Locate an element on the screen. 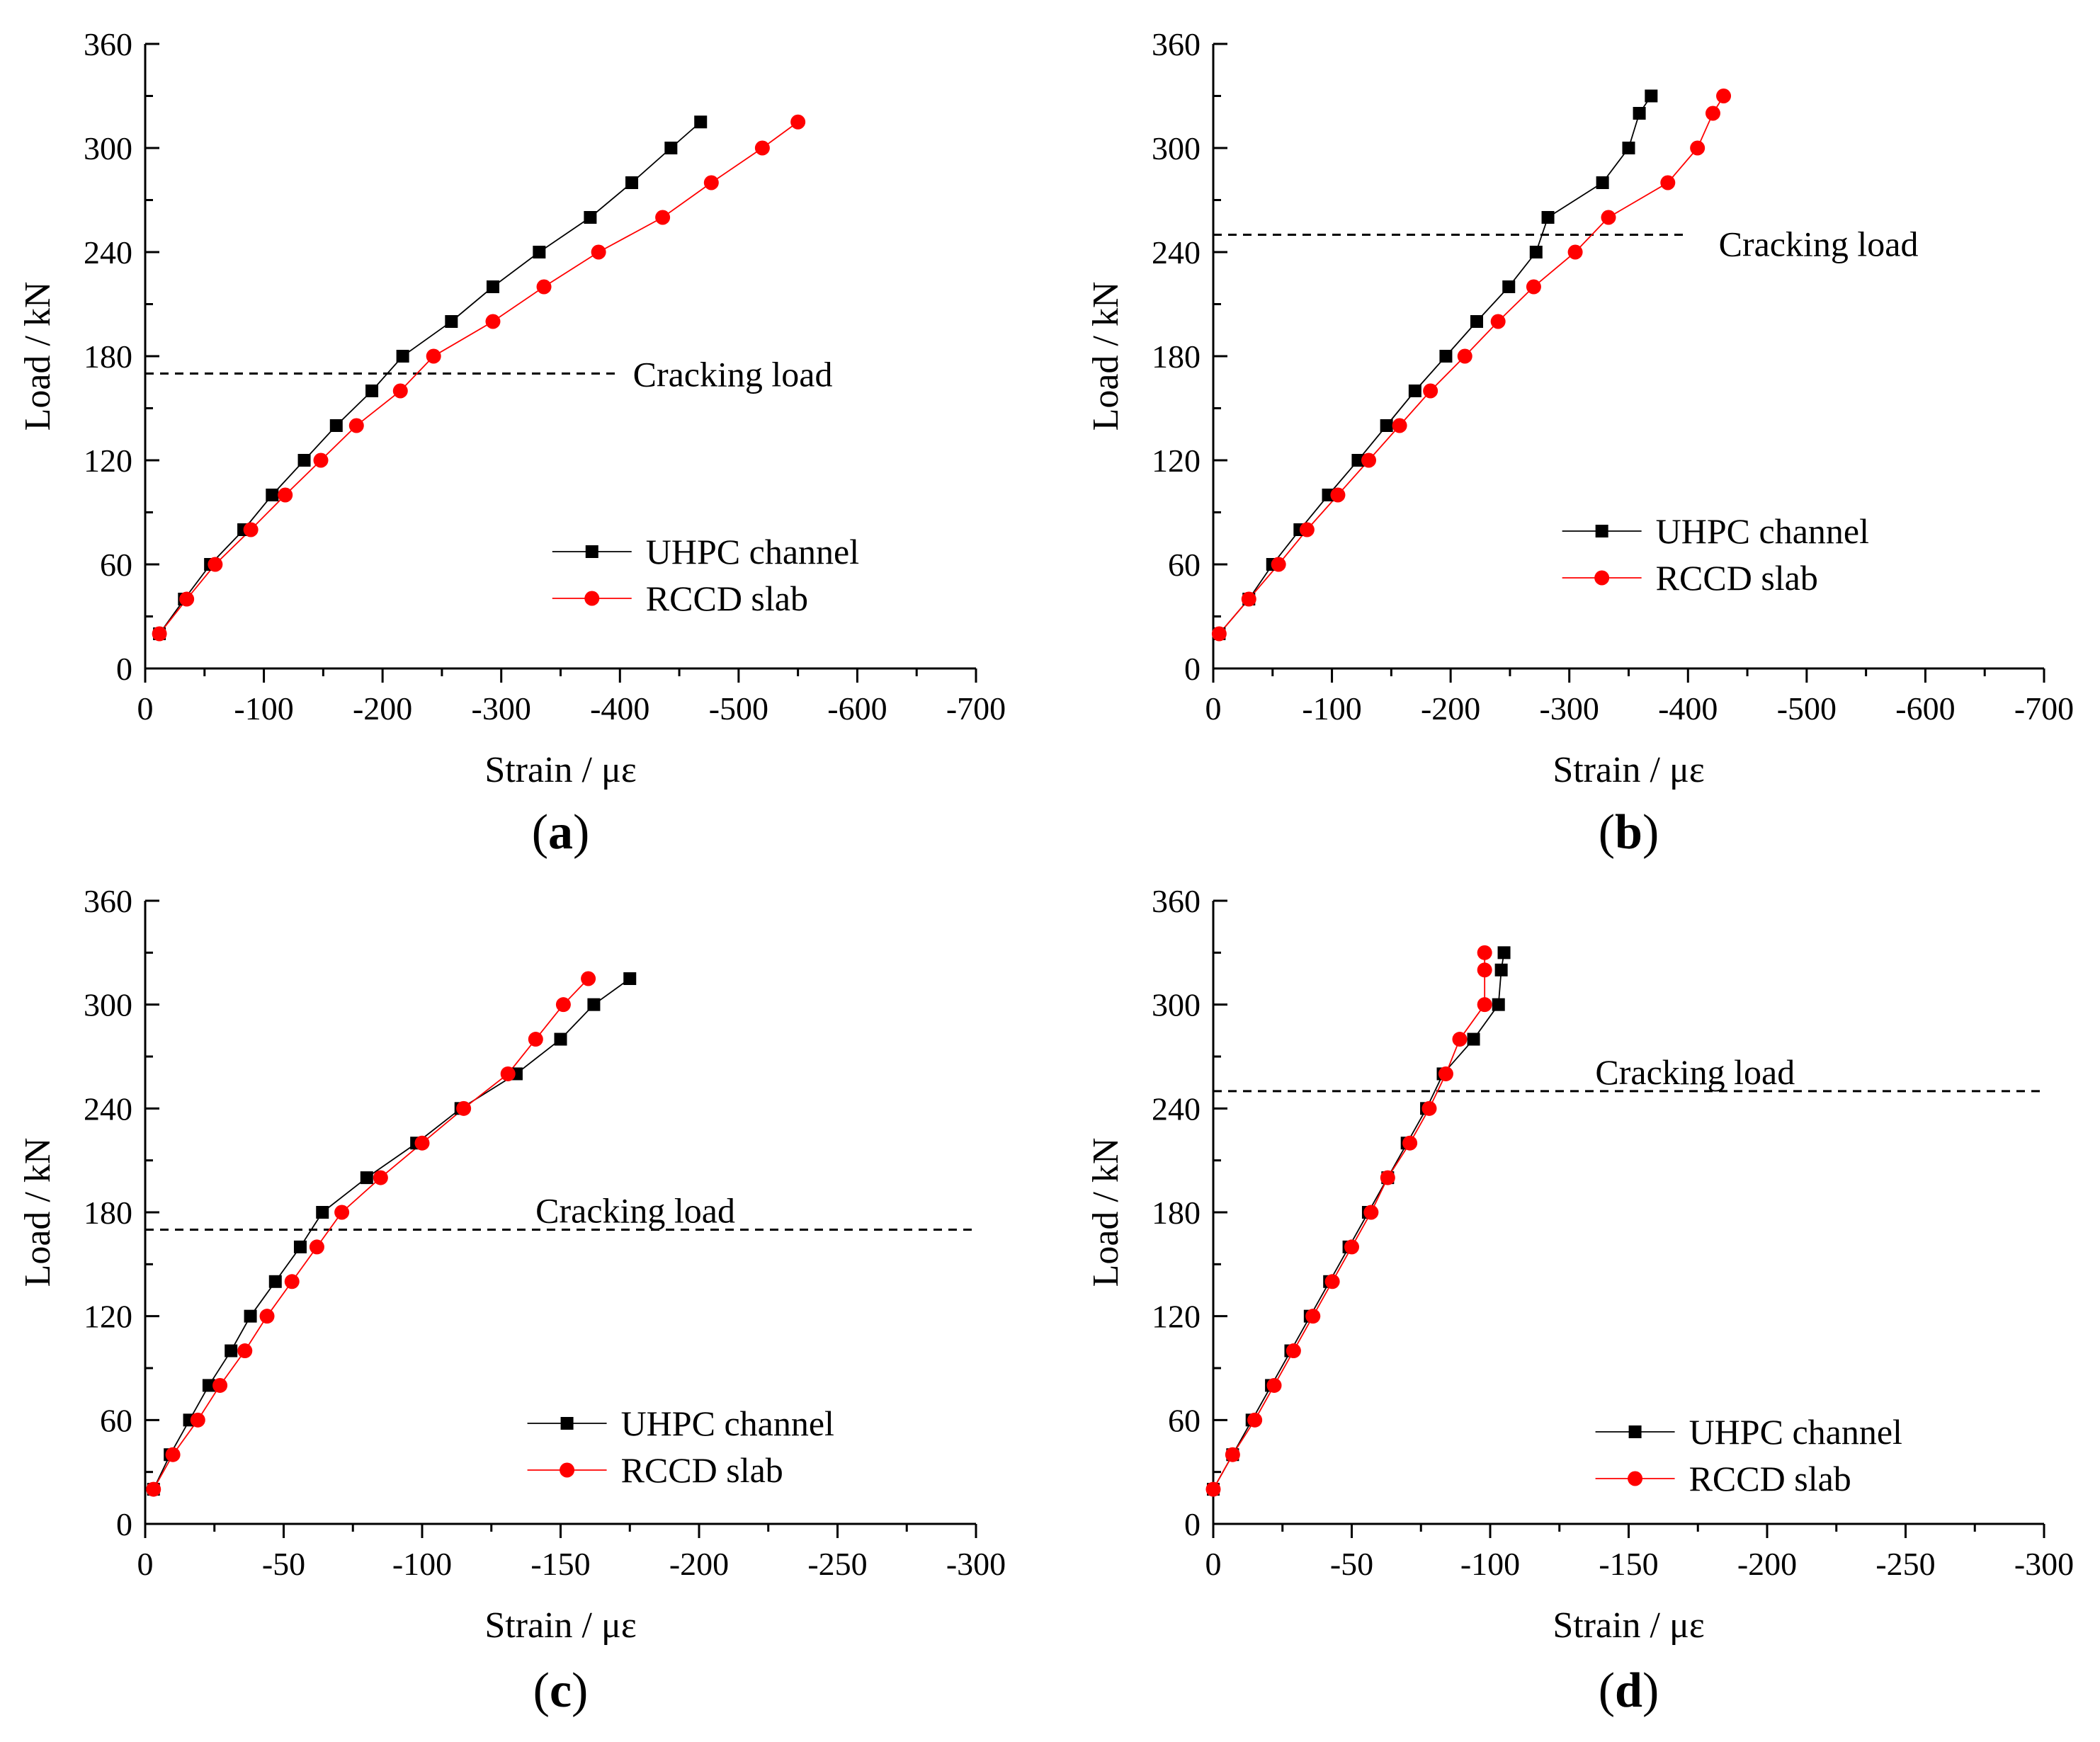 This screenshot has height=1742, width=2100. x-tick-label: -250 is located at coordinates (837, 1564).